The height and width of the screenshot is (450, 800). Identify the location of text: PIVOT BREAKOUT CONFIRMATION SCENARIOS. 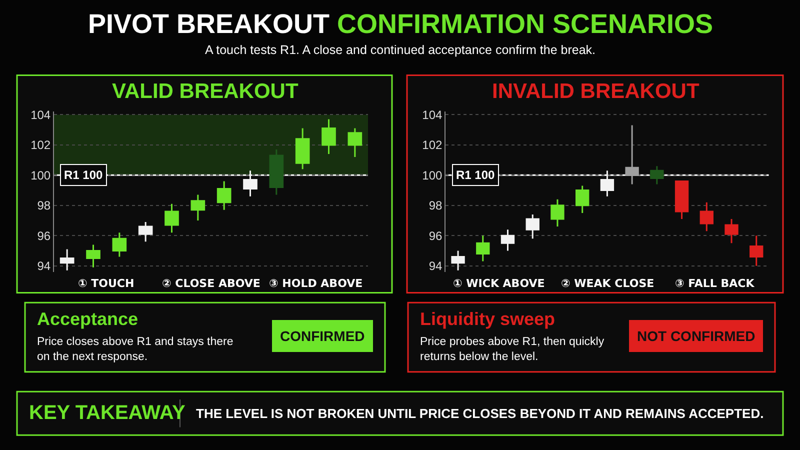
(401, 24).